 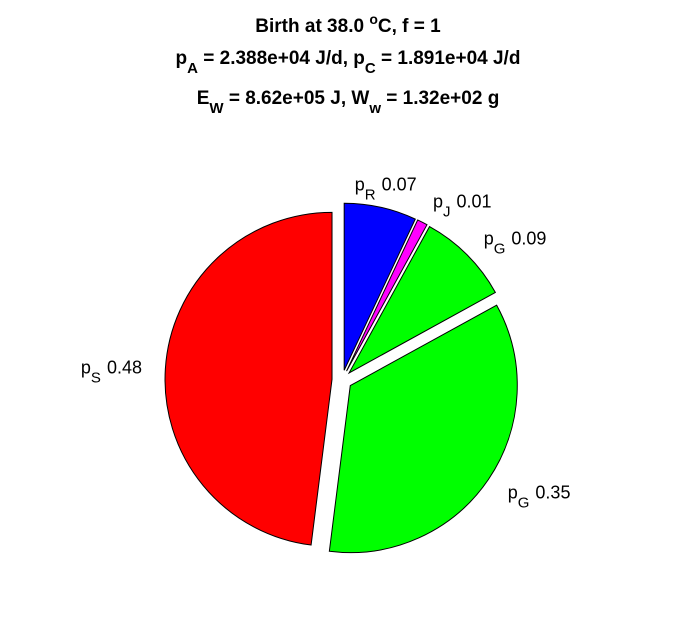 What do you see at coordinates (374, 108) in the screenshot?
I see `title-part: w` at bounding box center [374, 108].